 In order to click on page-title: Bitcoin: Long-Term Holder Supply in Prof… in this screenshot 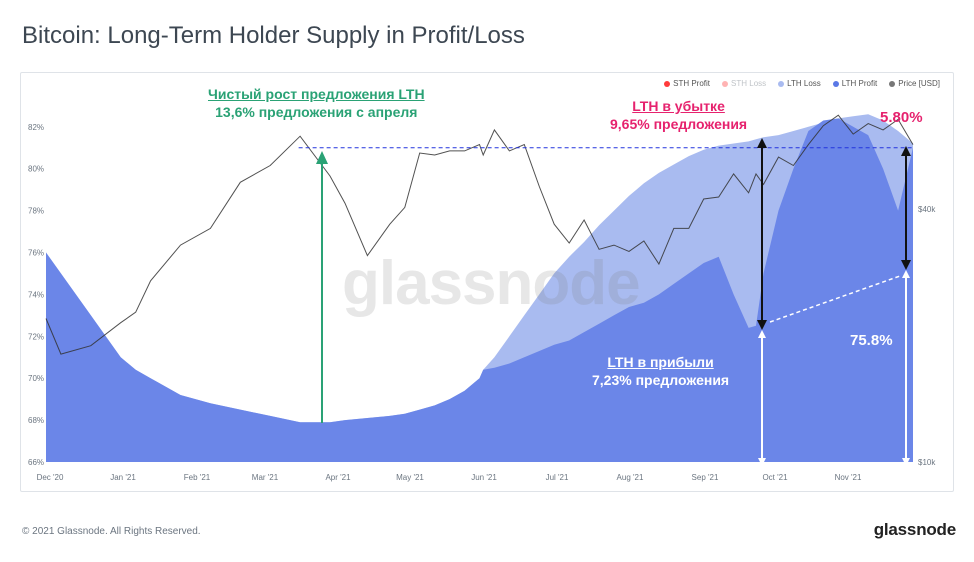, I will do `click(273, 35)`.